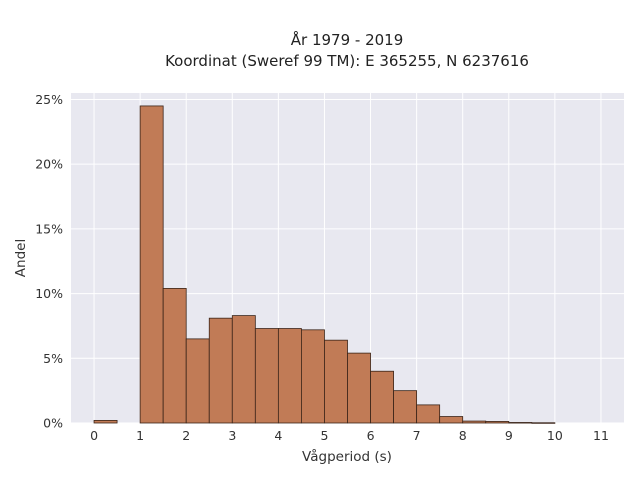 This screenshot has height=480, width=640. I want to click on y-tick-label-2: 10%, so click(49, 293).